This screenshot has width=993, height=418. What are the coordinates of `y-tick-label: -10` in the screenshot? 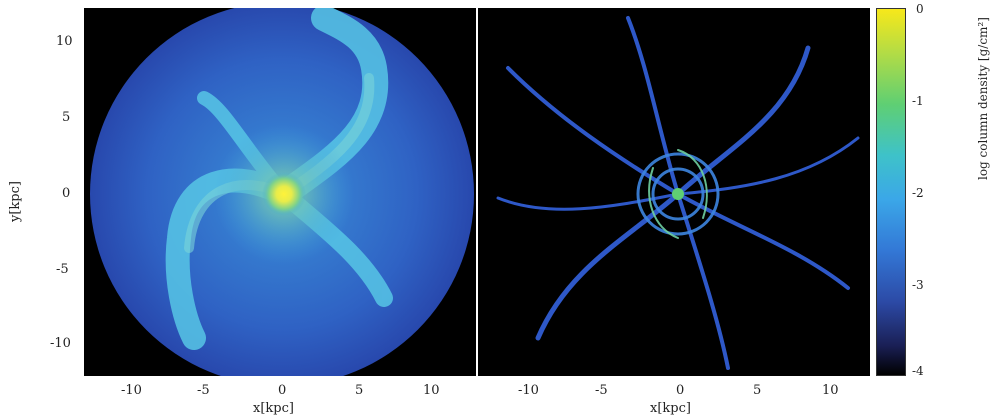 It's located at (60, 343).